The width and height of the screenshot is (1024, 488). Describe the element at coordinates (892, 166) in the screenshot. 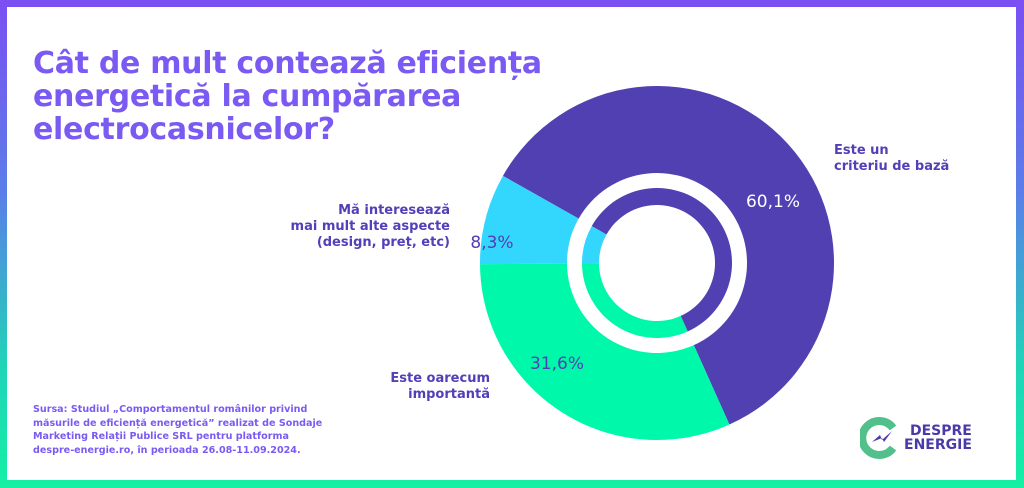

I see `label-line: criteriu de bază` at that location.